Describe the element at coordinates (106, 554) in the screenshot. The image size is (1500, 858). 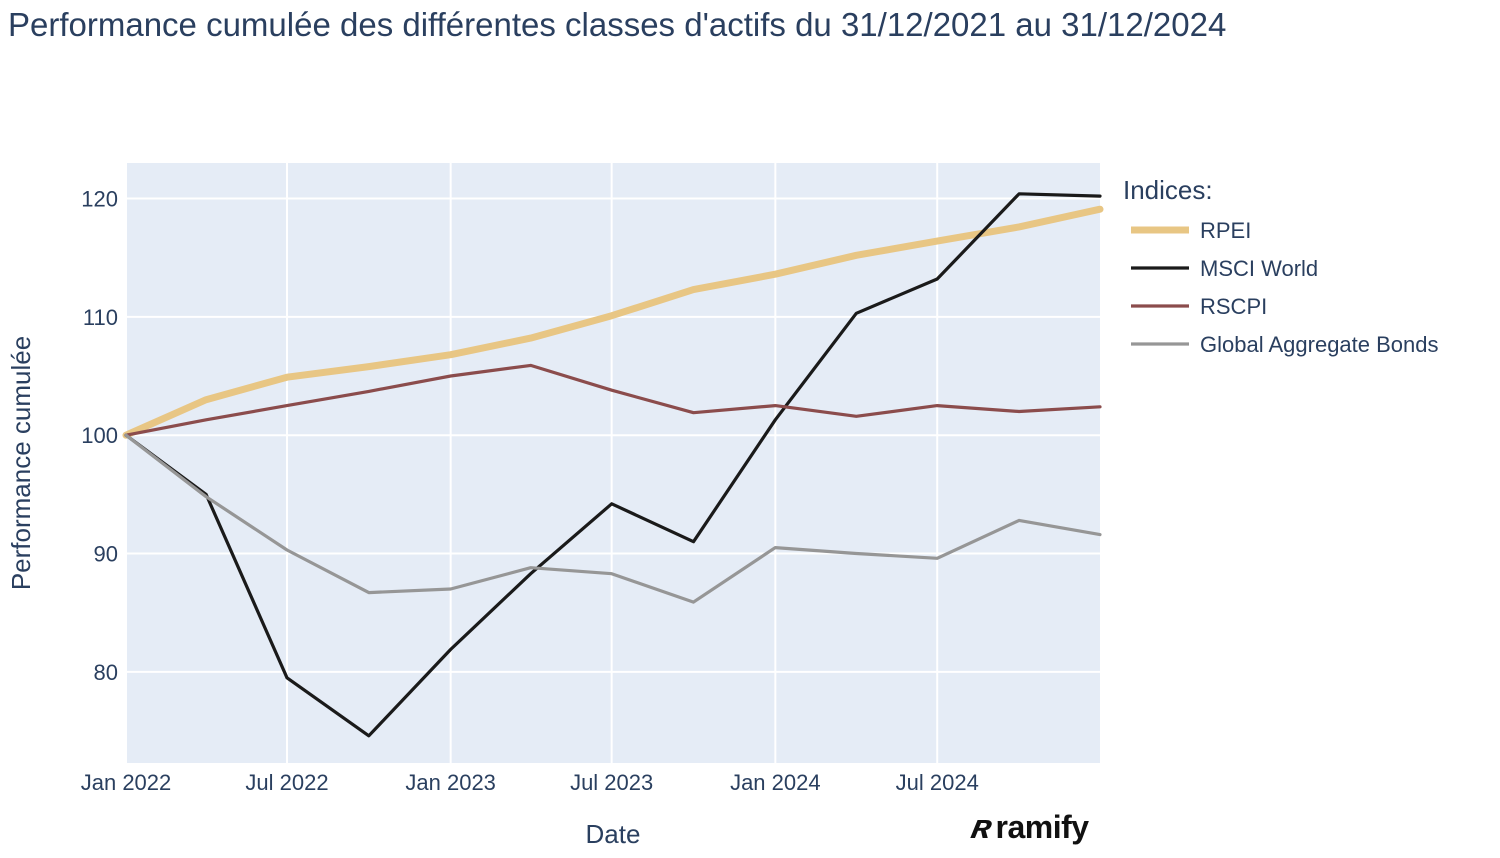
I see `y-tick-label: 90` at that location.